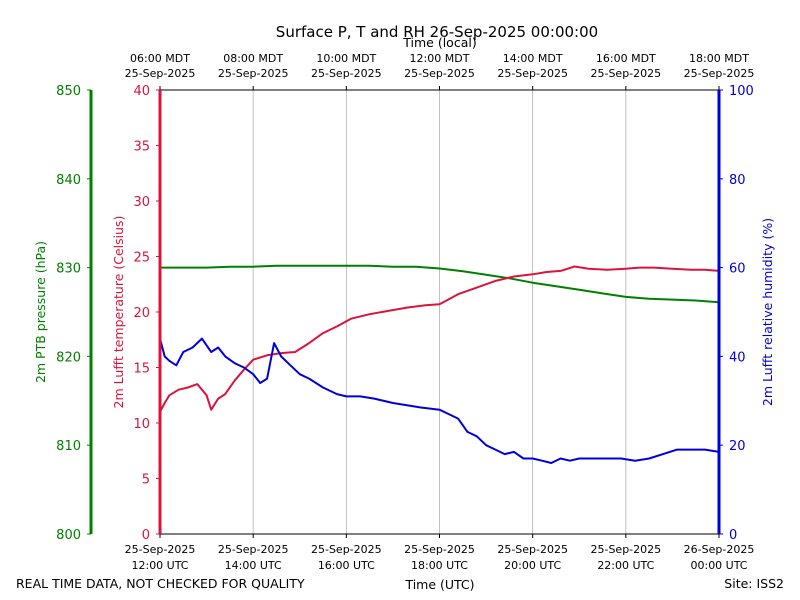  What do you see at coordinates (439, 584) in the screenshot?
I see `bottom-axis-label: Time (UTC)` at bounding box center [439, 584].